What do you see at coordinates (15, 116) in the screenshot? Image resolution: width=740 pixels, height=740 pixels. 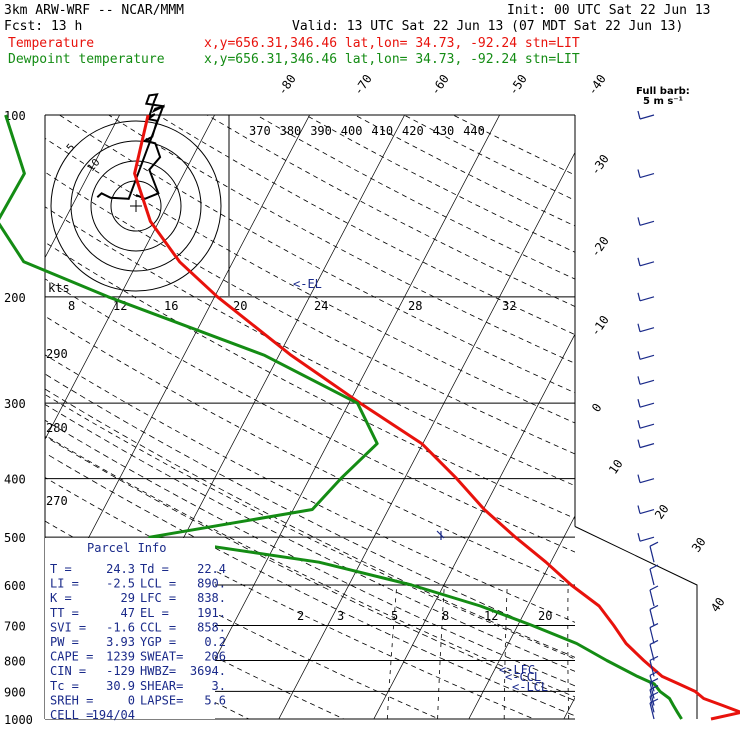 I see `pressure-label: 100` at bounding box center [15, 116].